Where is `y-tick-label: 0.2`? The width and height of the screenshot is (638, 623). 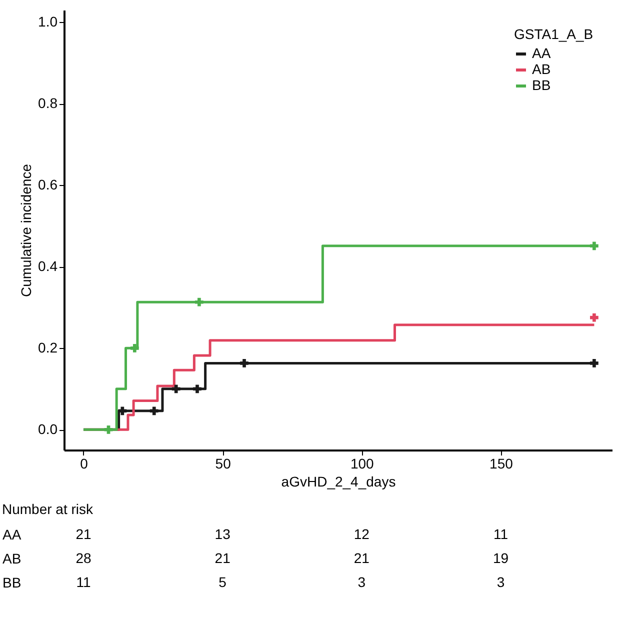
y-tick-label: 0.2 is located at coordinates (48, 348).